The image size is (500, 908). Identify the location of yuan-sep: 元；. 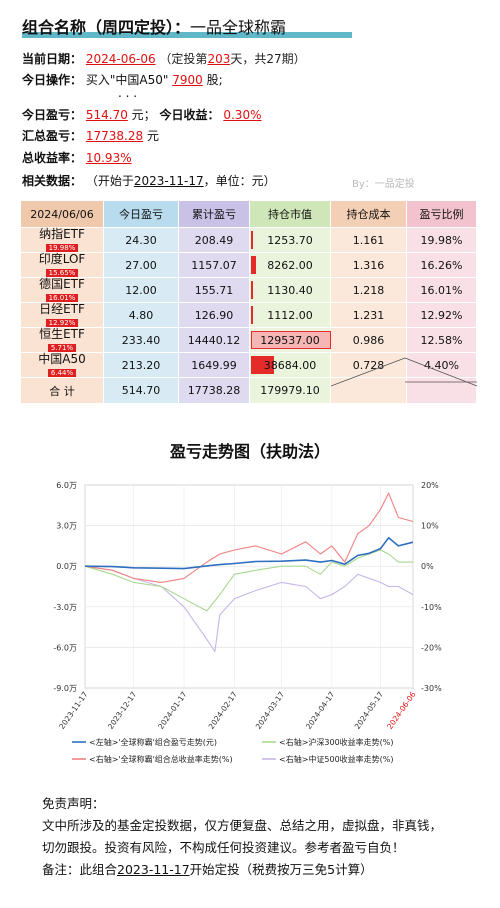
(143, 115).